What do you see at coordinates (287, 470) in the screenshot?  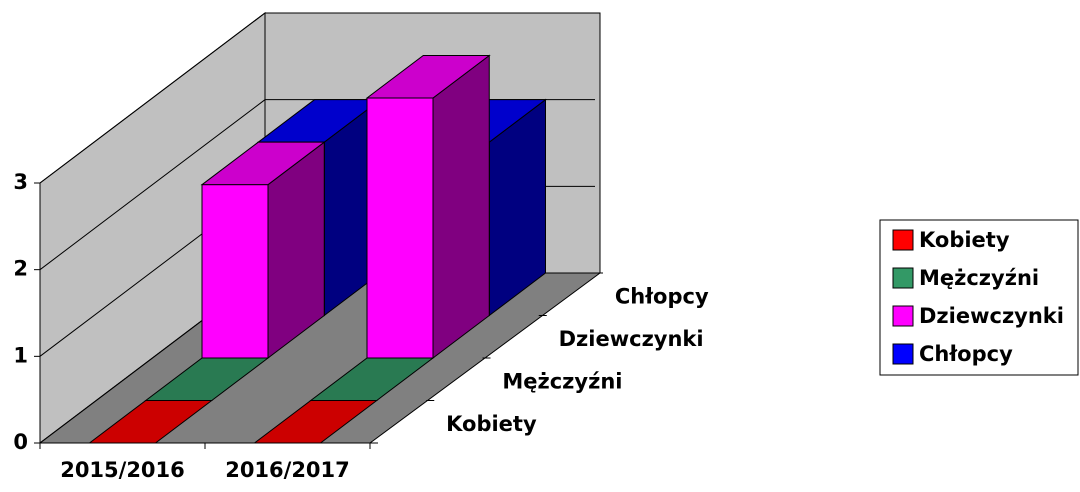 I see `x-tick-label: 2016/2017` at bounding box center [287, 470].